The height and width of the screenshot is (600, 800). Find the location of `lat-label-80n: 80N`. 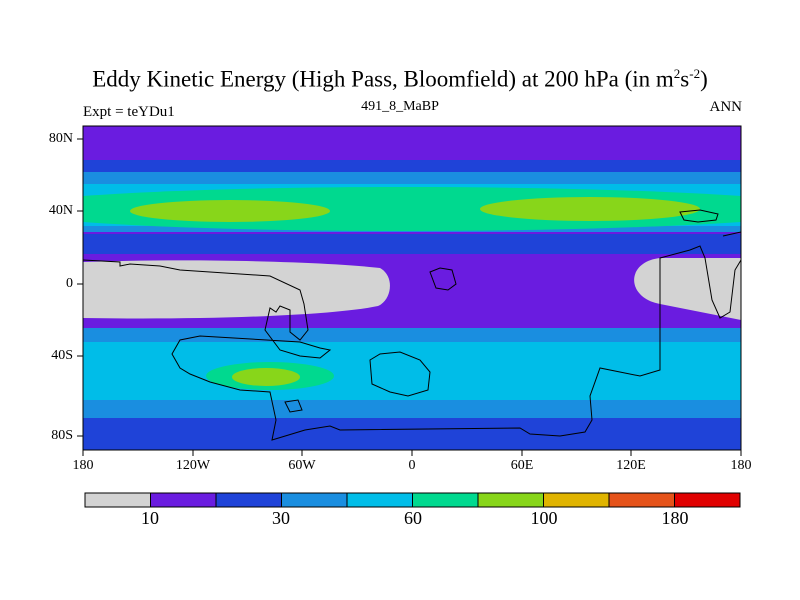

lat-label-80n: 80N is located at coordinates (60, 138).